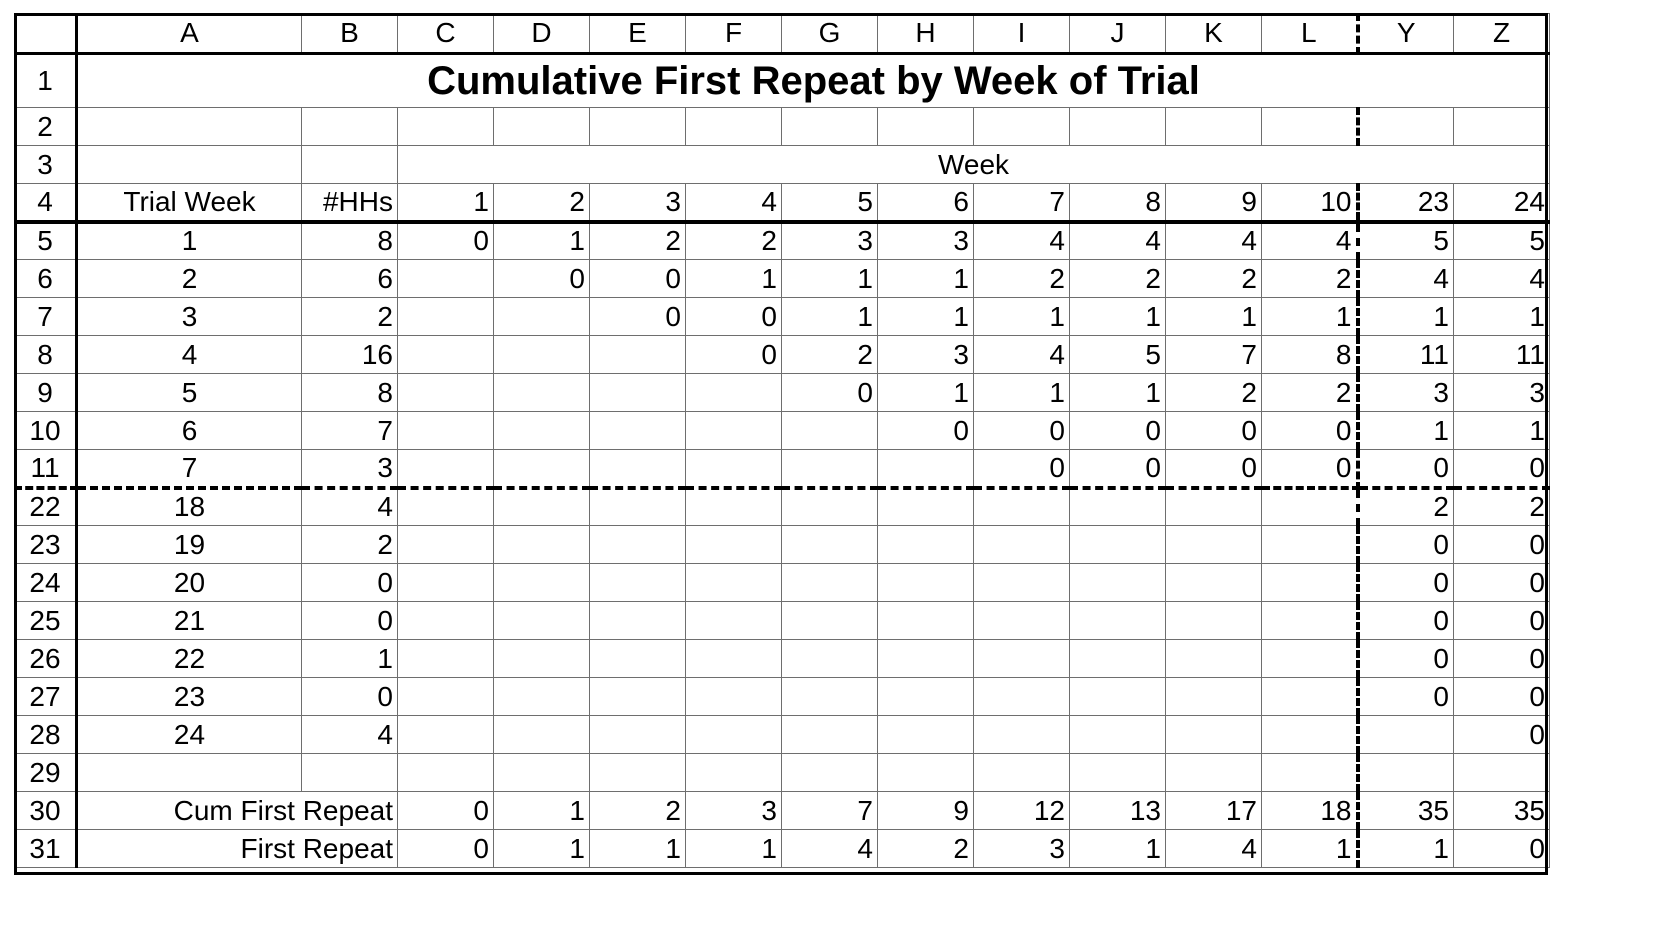 This screenshot has width=1673, height=950. What do you see at coordinates (46, 354) in the screenshot?
I see `row-header: 8` at bounding box center [46, 354].